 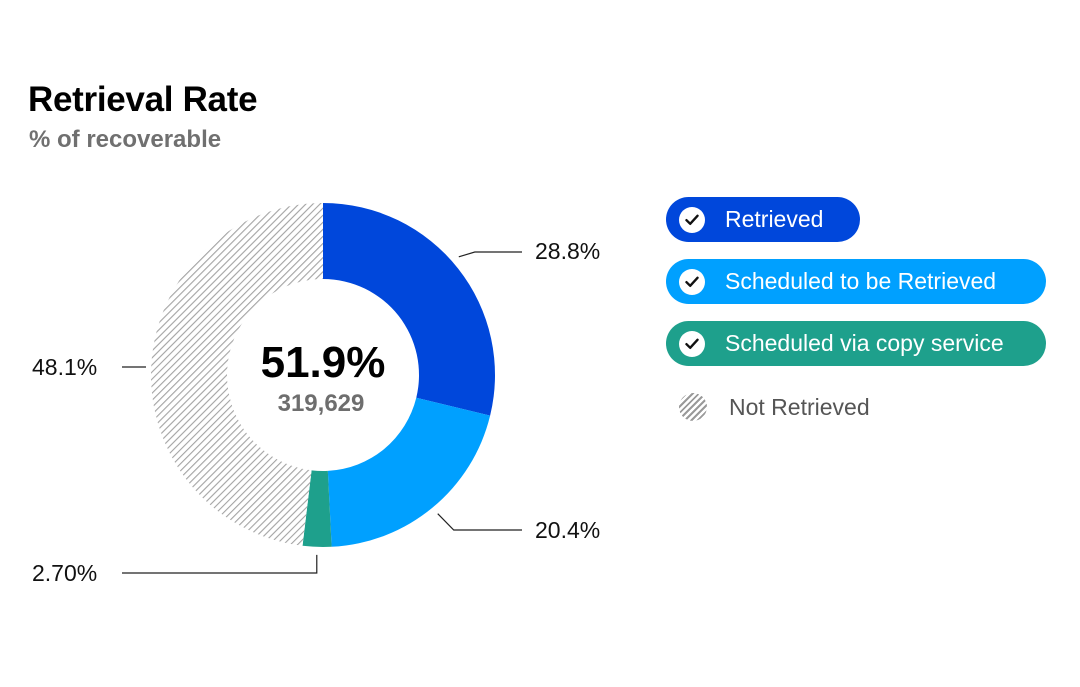 I want to click on hatch-swatch-icon, so click(x=693, y=407).